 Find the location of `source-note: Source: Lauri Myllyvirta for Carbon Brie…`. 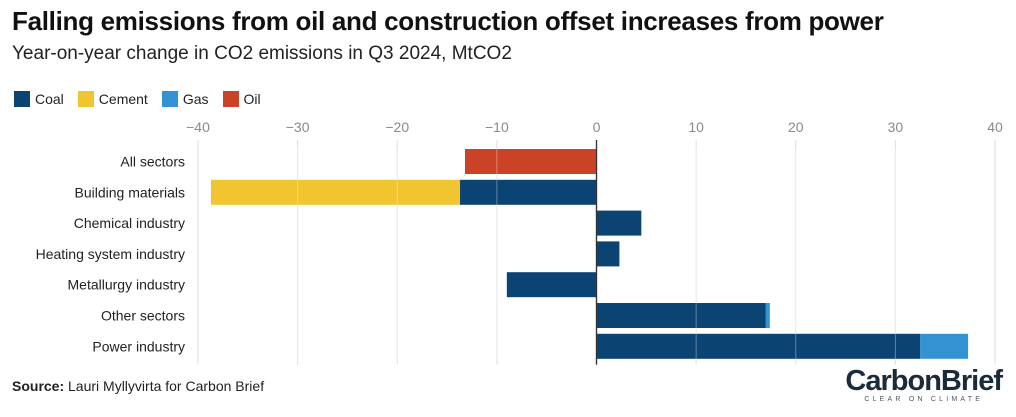

source-note: Source: Lauri Myllyvirta for Carbon Brie… is located at coordinates (138, 386).